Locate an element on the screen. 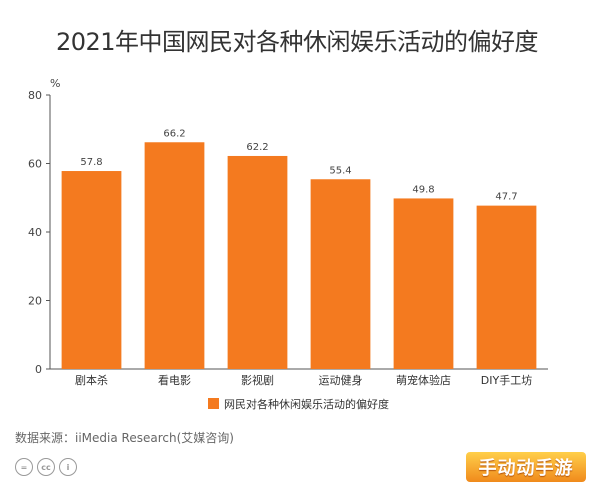 The height and width of the screenshot is (487, 594). y-tick-label: 80 is located at coordinates (35, 95).